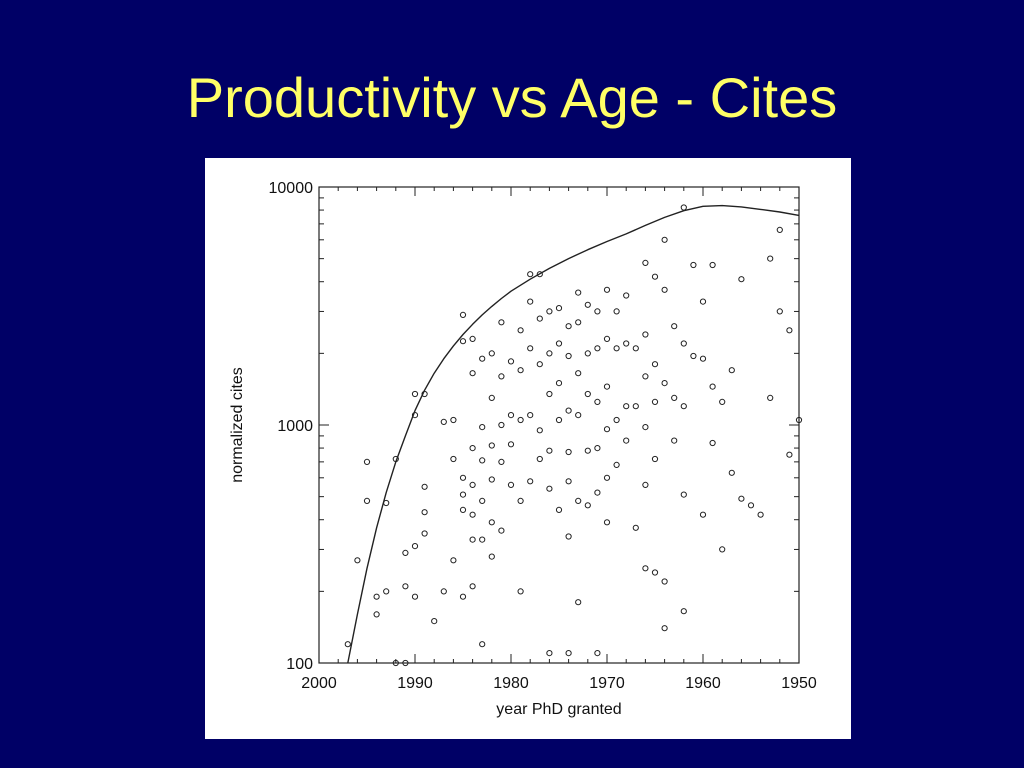  What do you see at coordinates (237, 425) in the screenshot?
I see `y-axis-label: normalized cites` at bounding box center [237, 425].